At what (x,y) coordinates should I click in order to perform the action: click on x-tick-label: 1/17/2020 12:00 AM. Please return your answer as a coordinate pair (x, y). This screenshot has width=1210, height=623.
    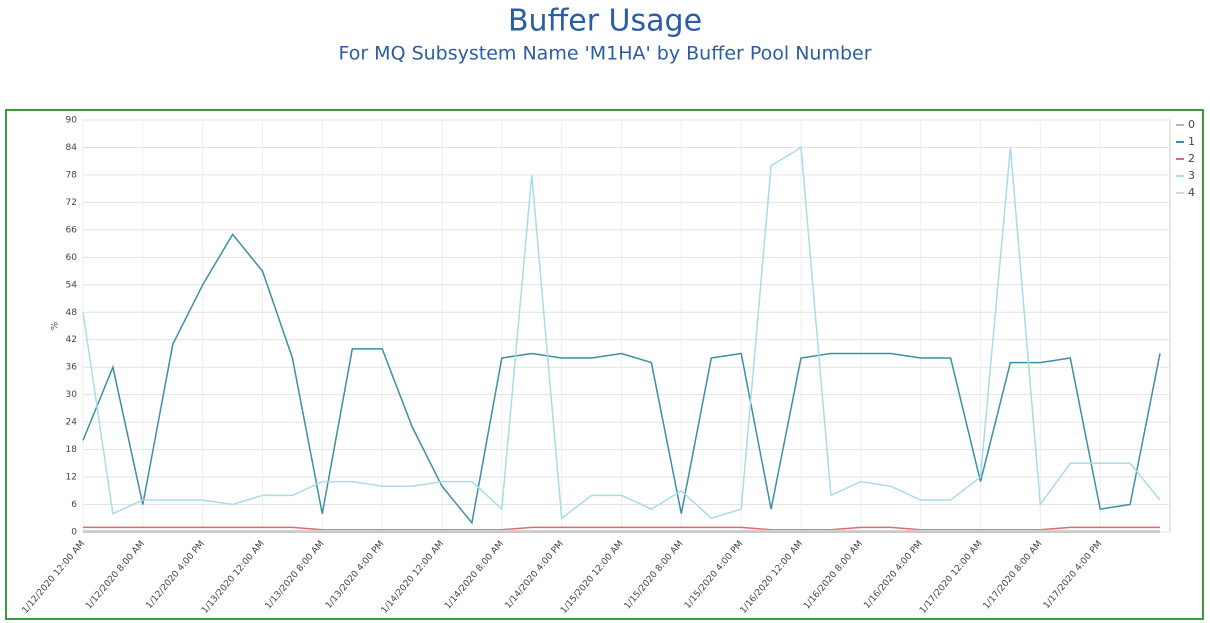
    Looking at the image, I should click on (951, 577).